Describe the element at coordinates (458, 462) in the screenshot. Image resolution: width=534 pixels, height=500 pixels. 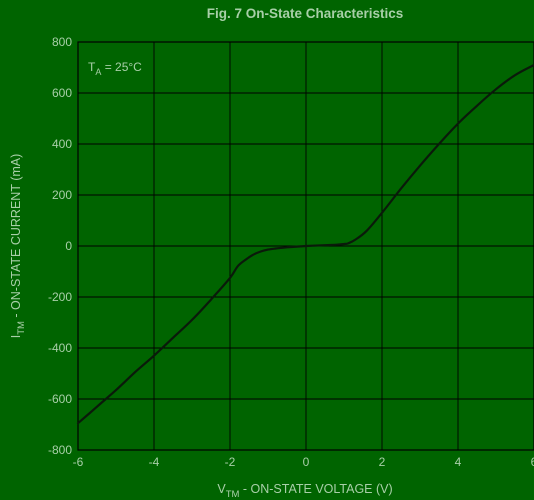
I see `x-tick-label: 4` at that location.